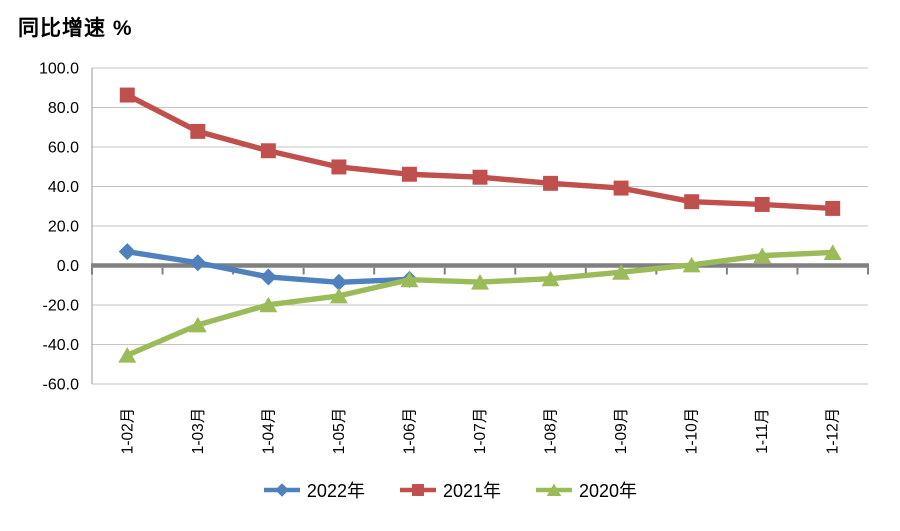 The height and width of the screenshot is (531, 900). What do you see at coordinates (480, 431) in the screenshot?
I see `x-axis-tick-label: 1-07月` at bounding box center [480, 431].